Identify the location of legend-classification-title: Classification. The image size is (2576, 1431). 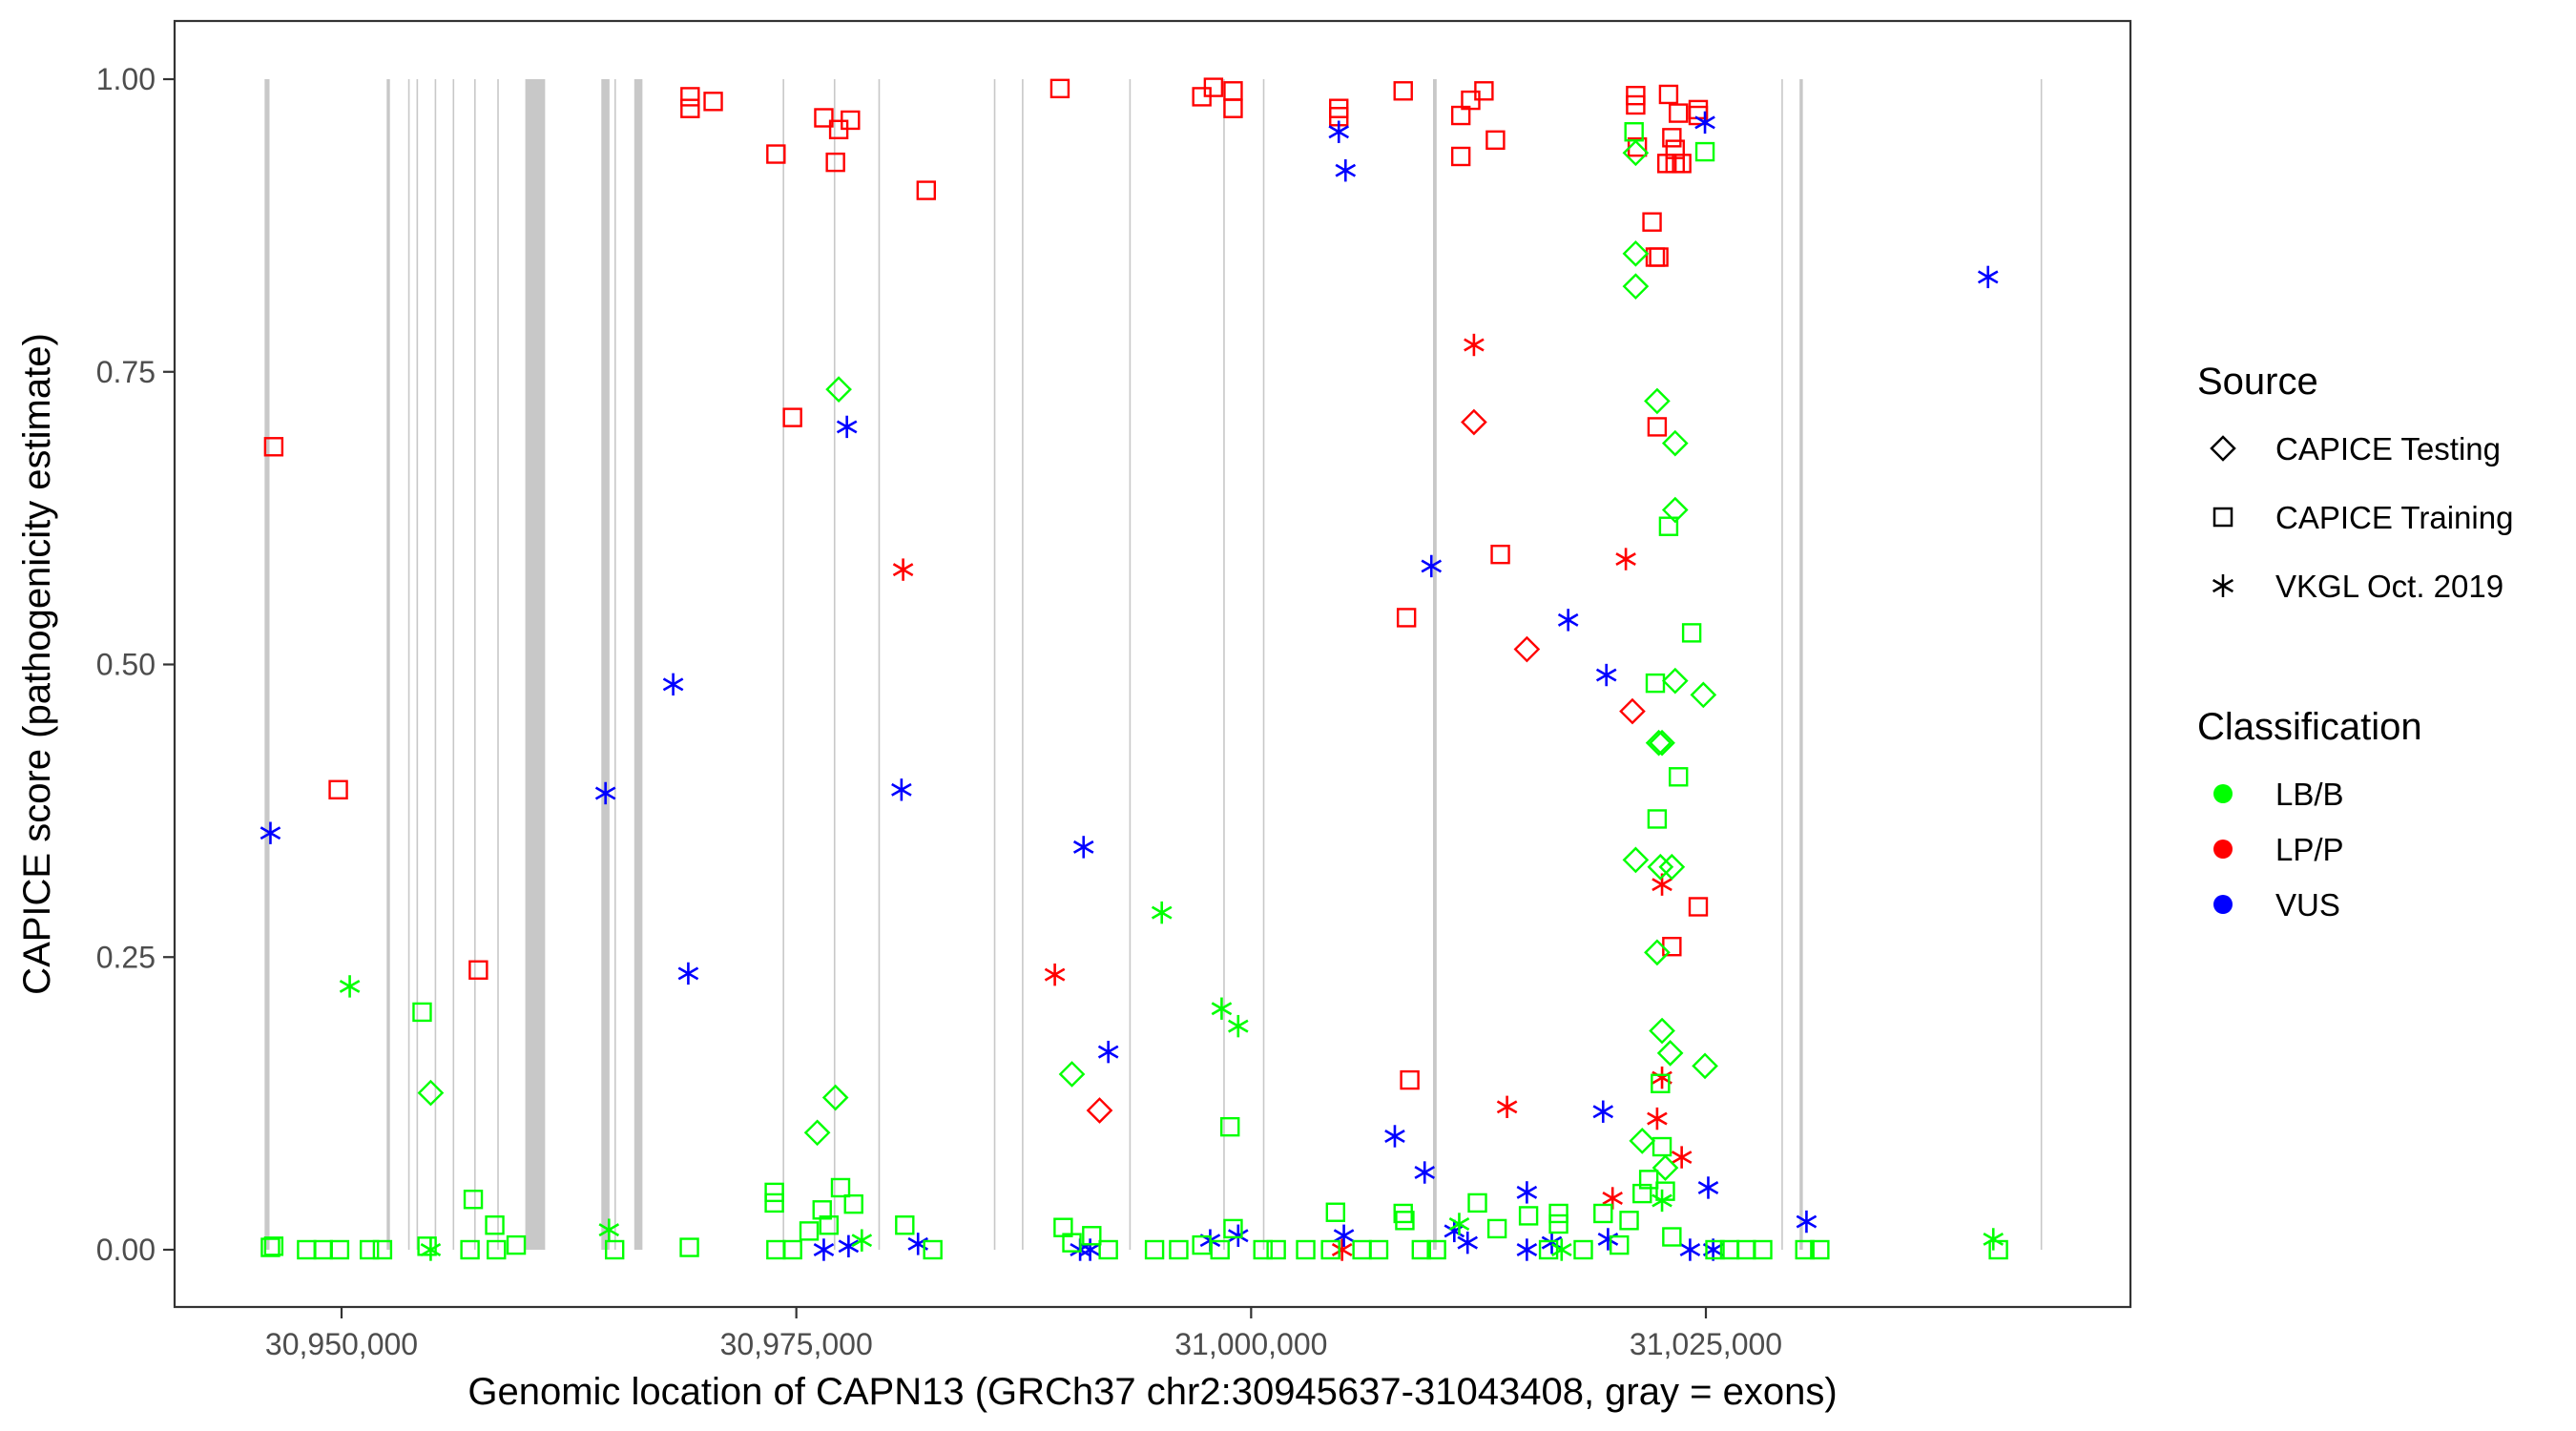
(2309, 727).